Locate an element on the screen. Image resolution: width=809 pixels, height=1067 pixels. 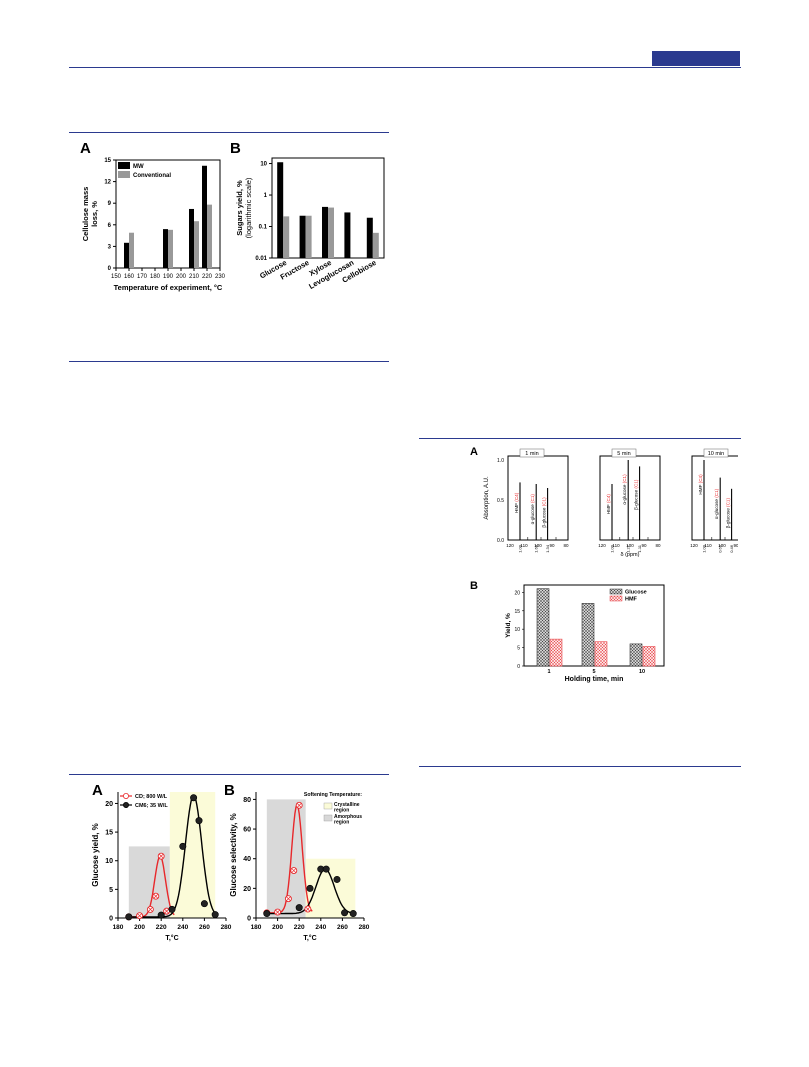
fig3a-xtick-label: 220 is located at coordinates (161, 927).